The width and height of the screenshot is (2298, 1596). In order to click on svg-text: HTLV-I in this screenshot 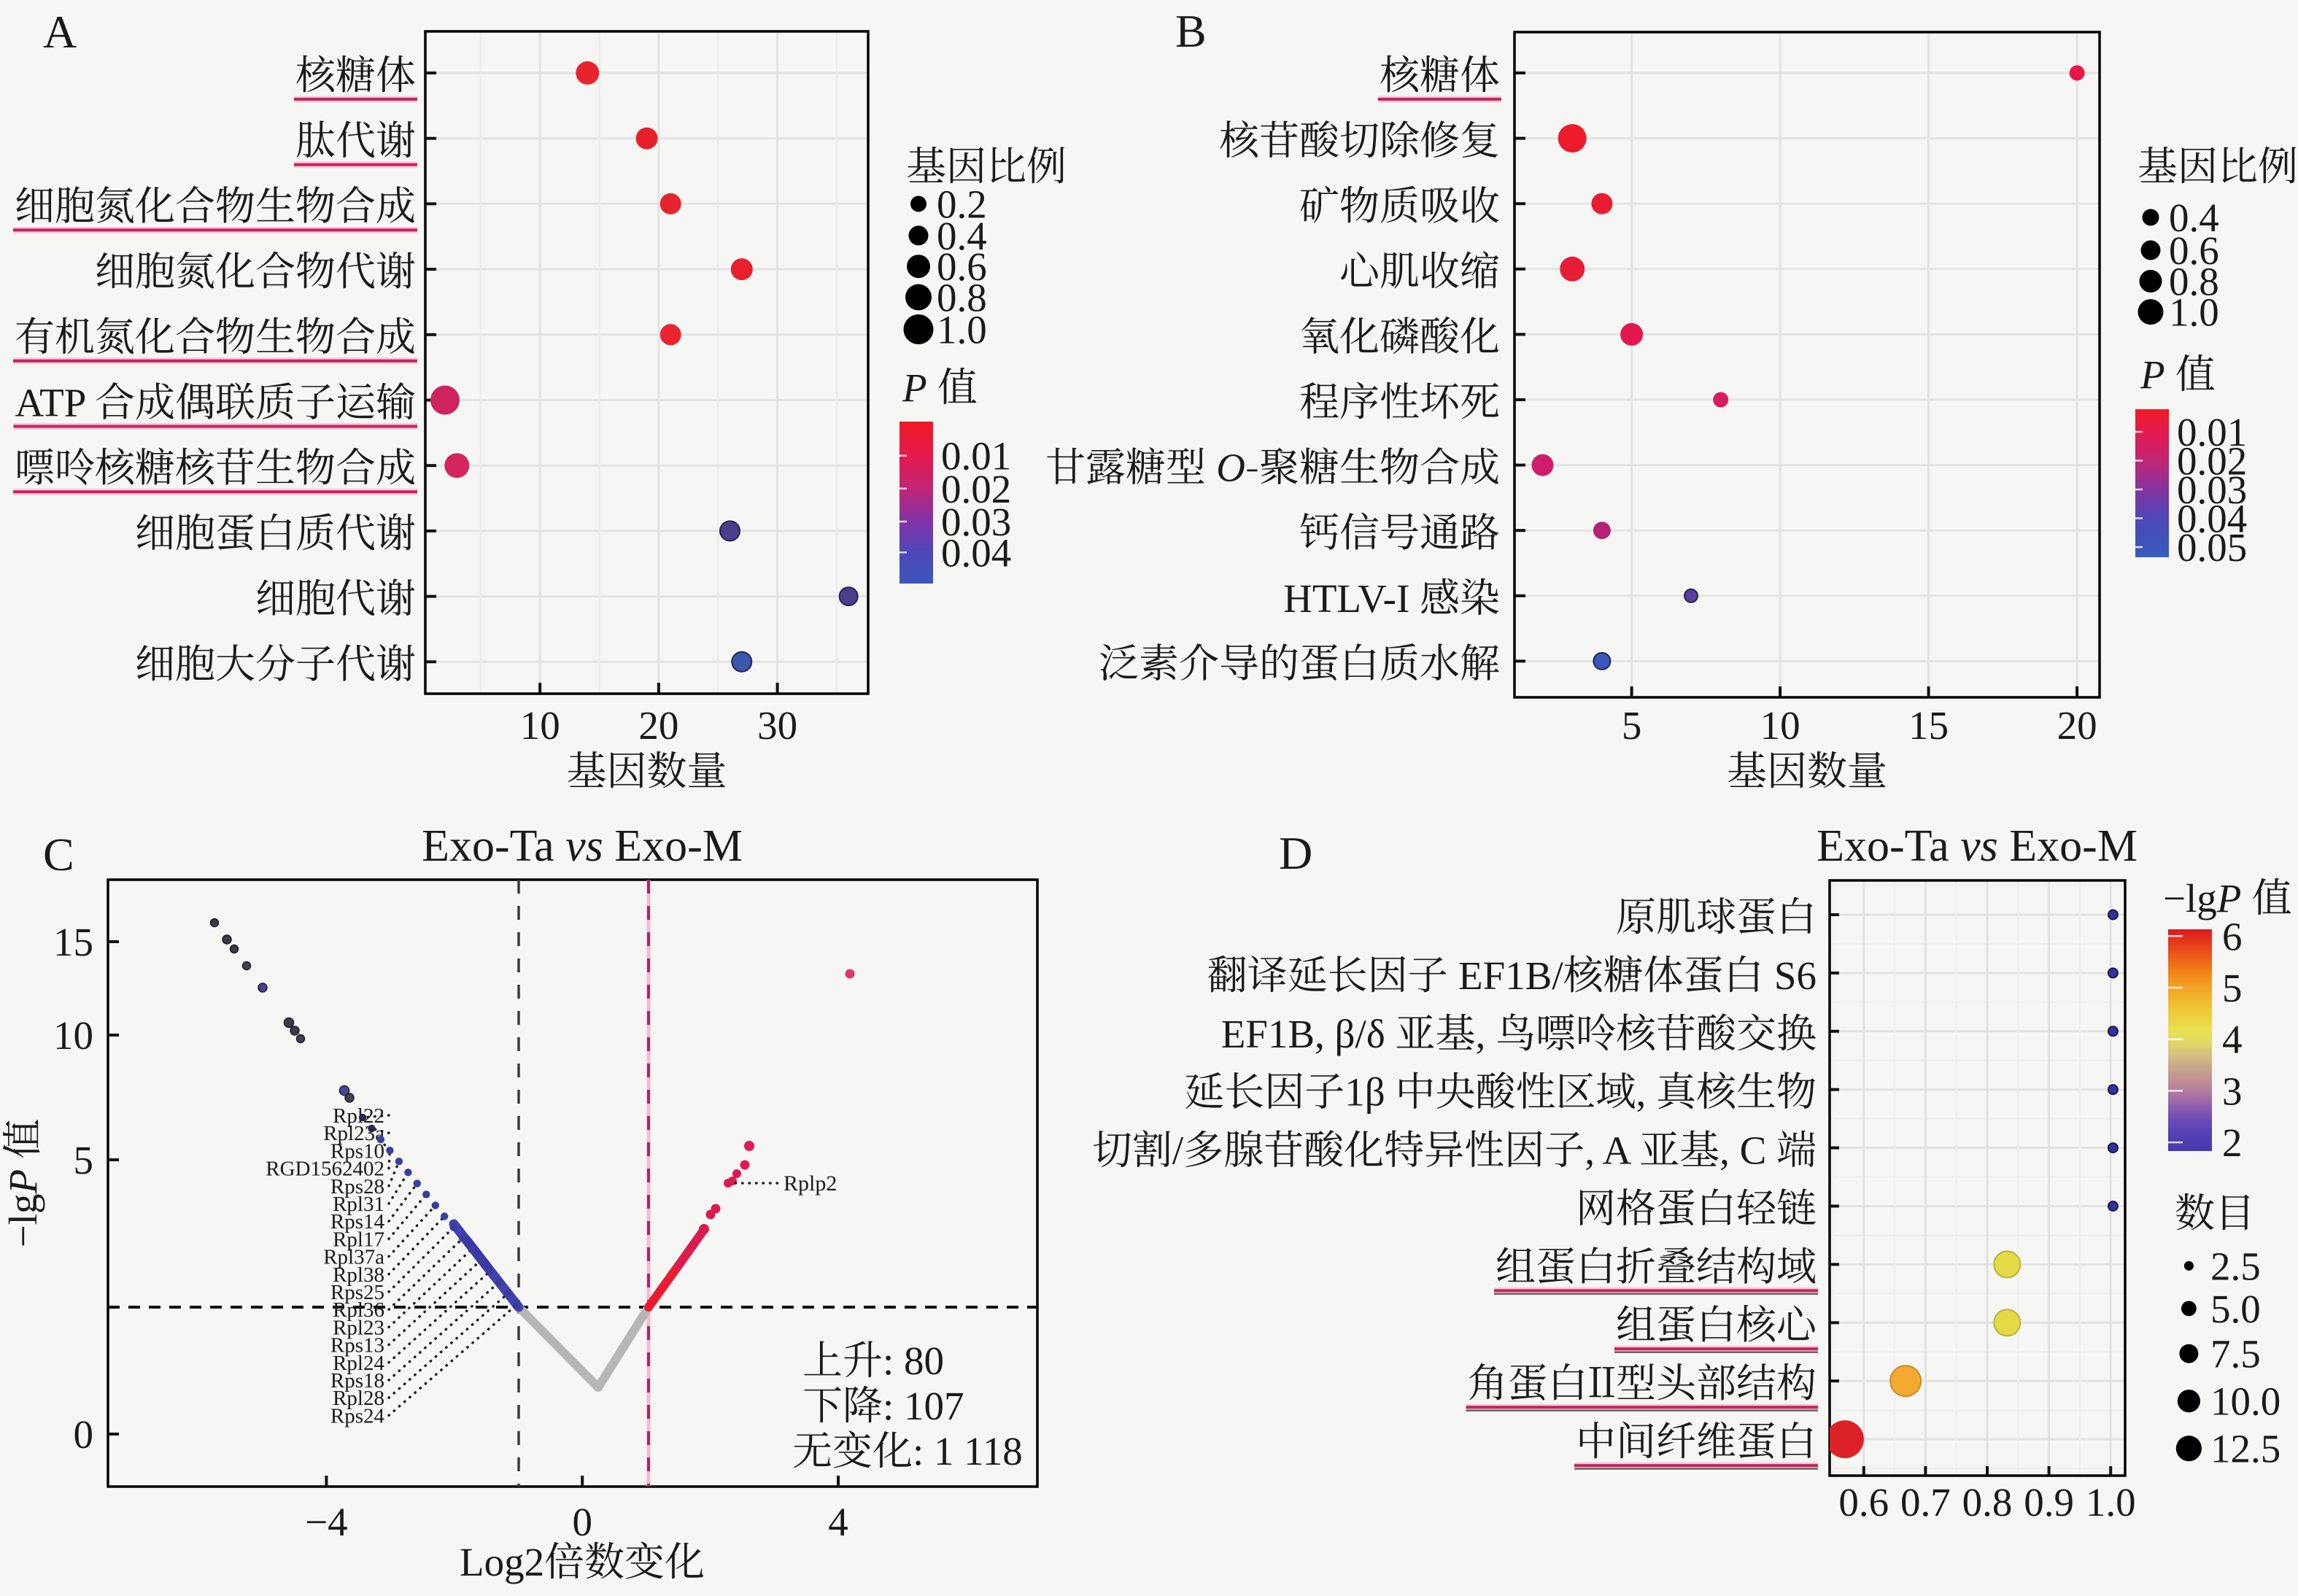, I will do `click(1346, 598)`.